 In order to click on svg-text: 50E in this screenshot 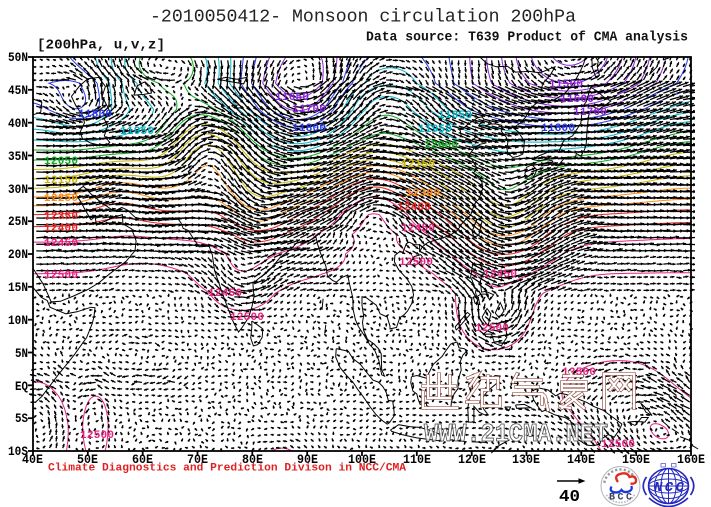, I will do `click(87, 459)`.